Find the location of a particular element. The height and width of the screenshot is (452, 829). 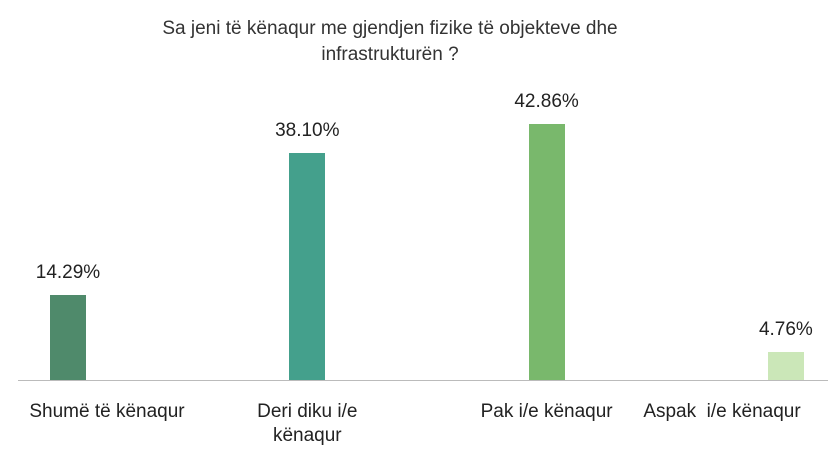

x-tick-label: Aspak i/e kënaqur is located at coordinates (722, 411).